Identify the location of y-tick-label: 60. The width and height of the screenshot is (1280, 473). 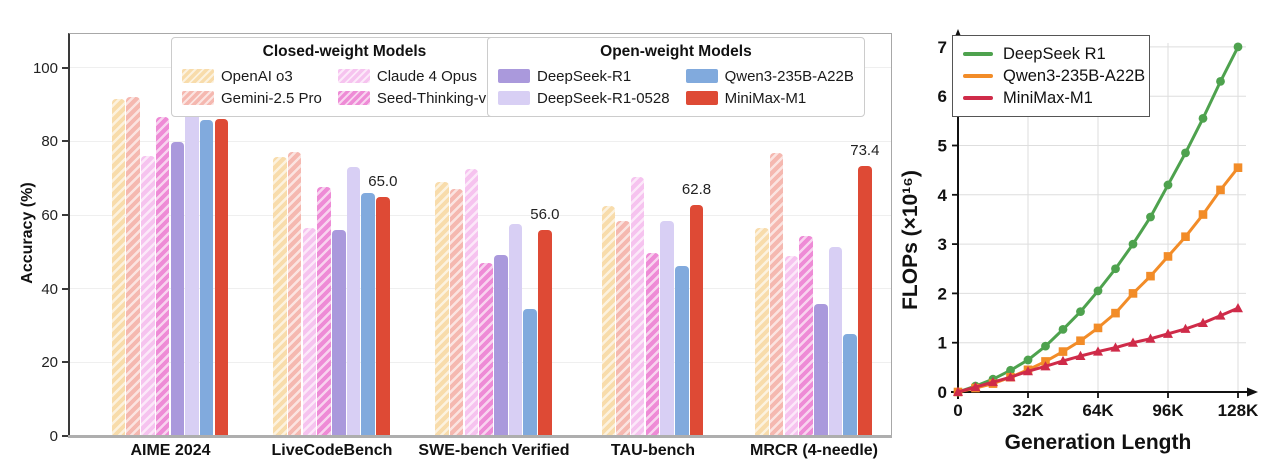
(49, 216).